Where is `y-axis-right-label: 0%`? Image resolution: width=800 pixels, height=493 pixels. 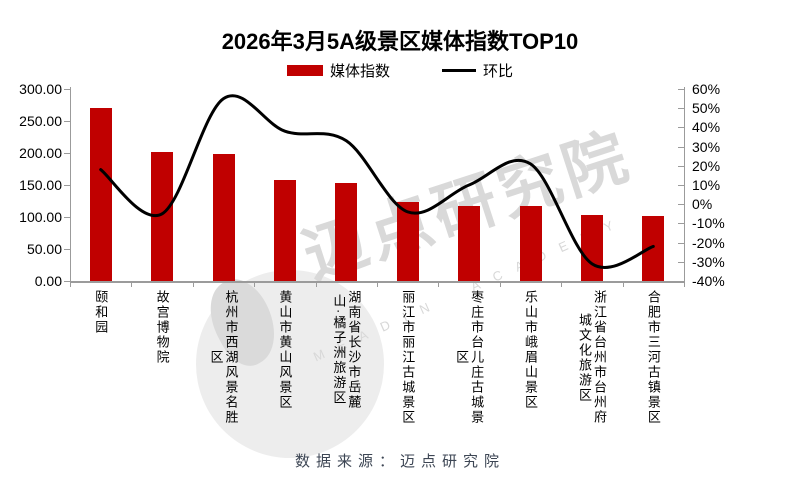
y-axis-right-label: 0% is located at coordinates (702, 204).